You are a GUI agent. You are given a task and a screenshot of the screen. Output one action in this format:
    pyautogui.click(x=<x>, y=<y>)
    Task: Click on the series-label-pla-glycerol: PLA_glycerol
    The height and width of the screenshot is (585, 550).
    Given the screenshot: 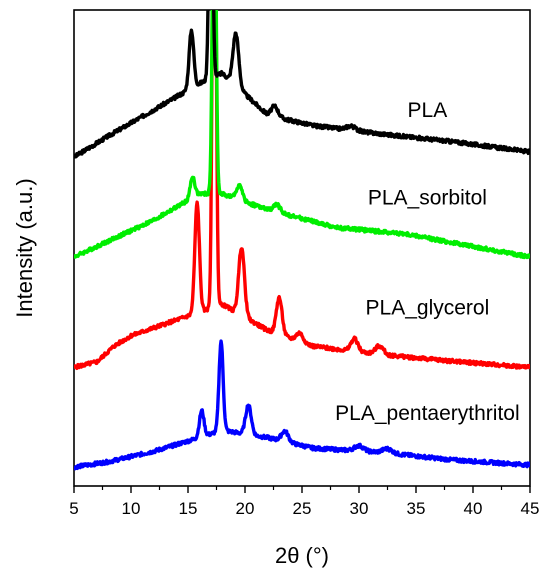 What is the action you would take?
    pyautogui.click(x=428, y=308)
    